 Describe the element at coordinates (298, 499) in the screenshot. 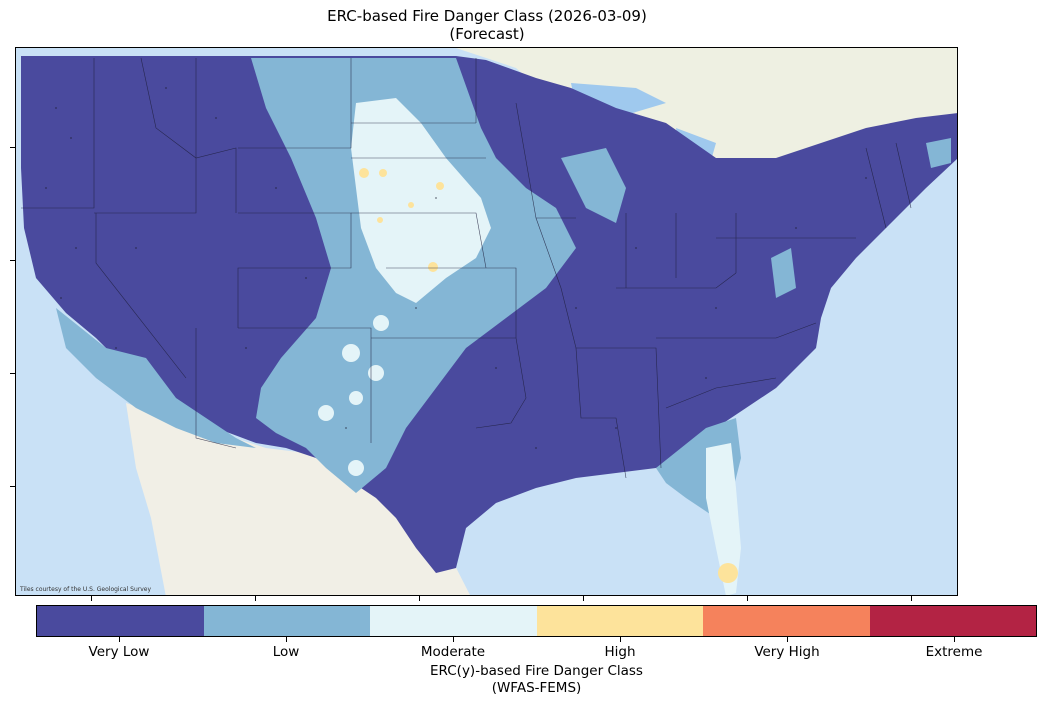

I see `mexico-land` at that location.